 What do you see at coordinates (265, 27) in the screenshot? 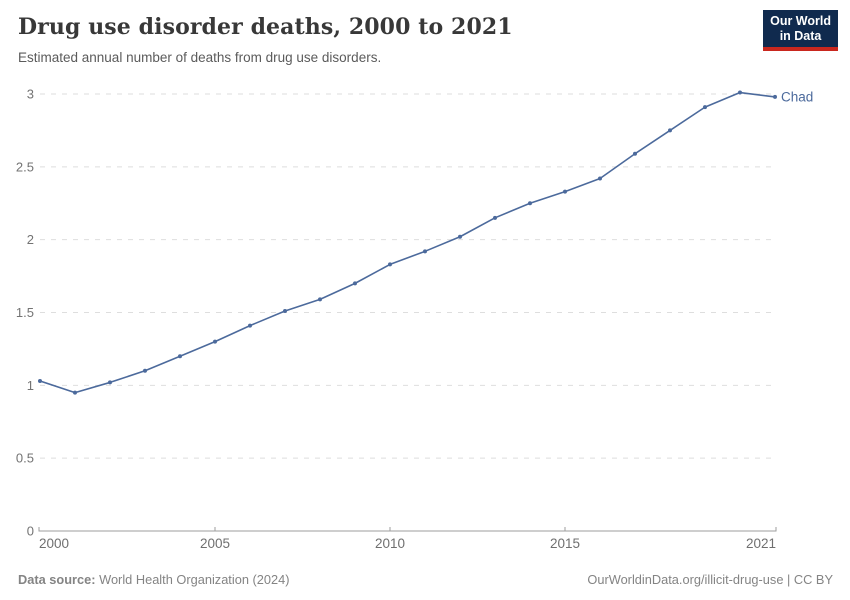
I see `page-title: Drug use disorder deaths, 2000 to 2021` at bounding box center [265, 27].